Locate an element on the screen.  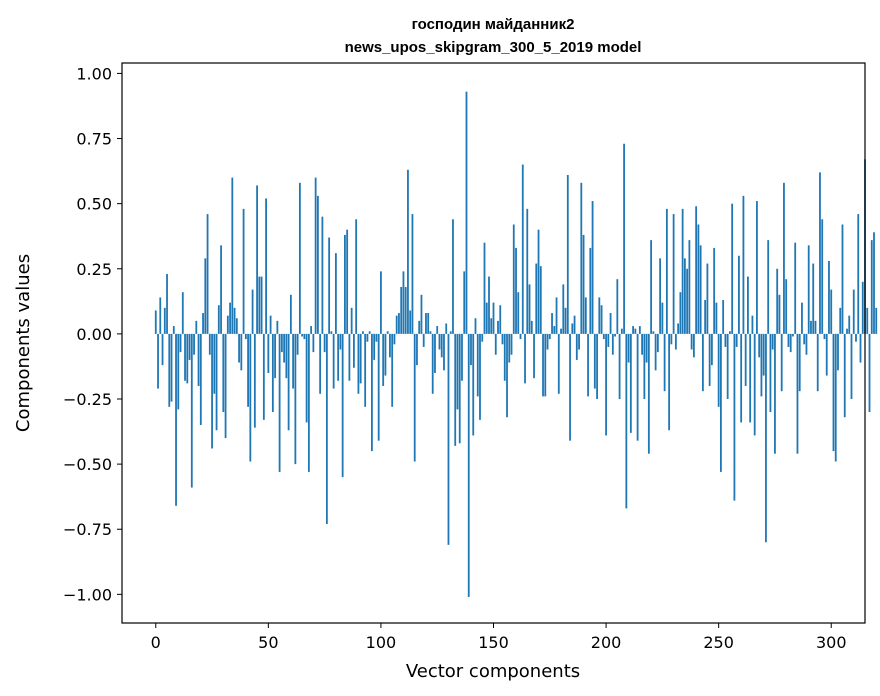
chart-title: господин майданник2 is located at coordinates (493, 24).